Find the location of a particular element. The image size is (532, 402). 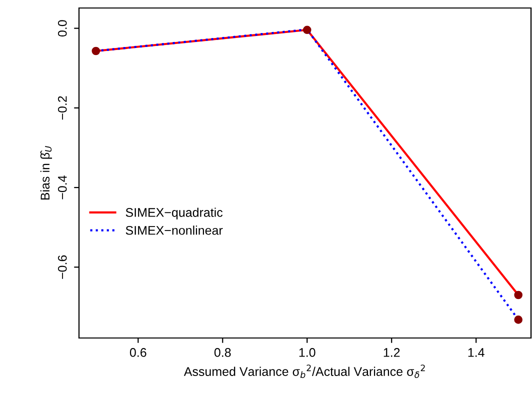

x-tick-label: 1.4 is located at coordinates (476, 352).